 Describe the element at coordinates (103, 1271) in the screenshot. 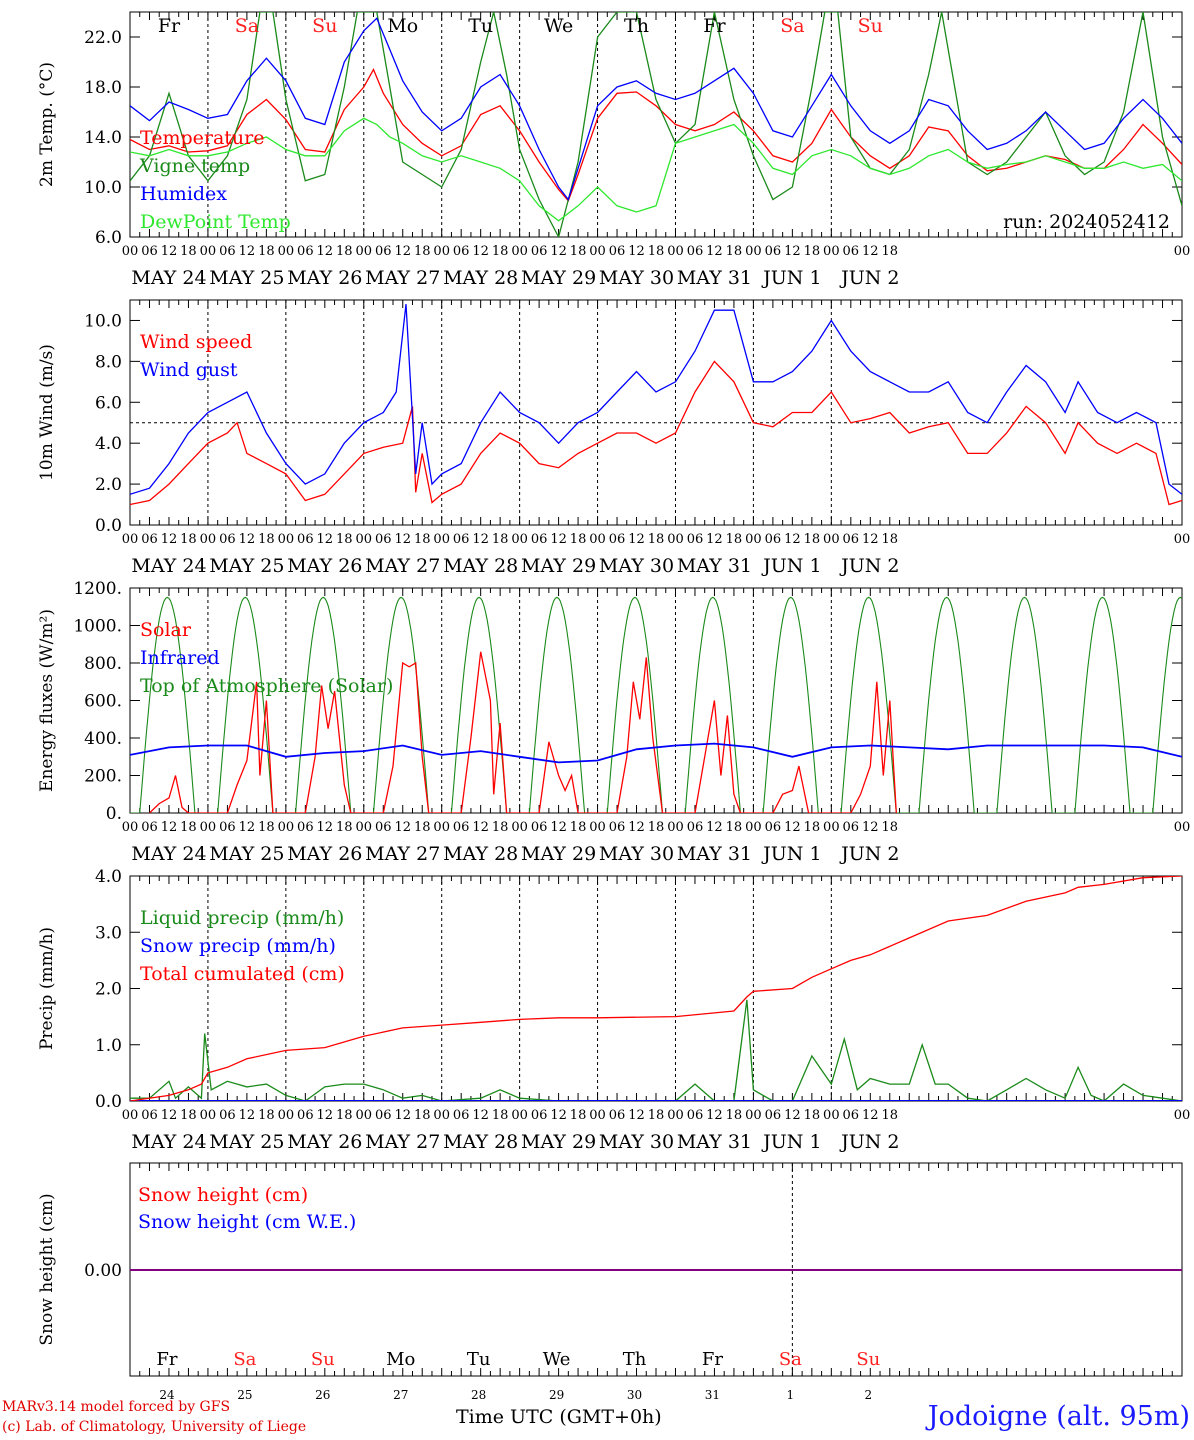

I see `y-tick-label: 0.00` at that location.